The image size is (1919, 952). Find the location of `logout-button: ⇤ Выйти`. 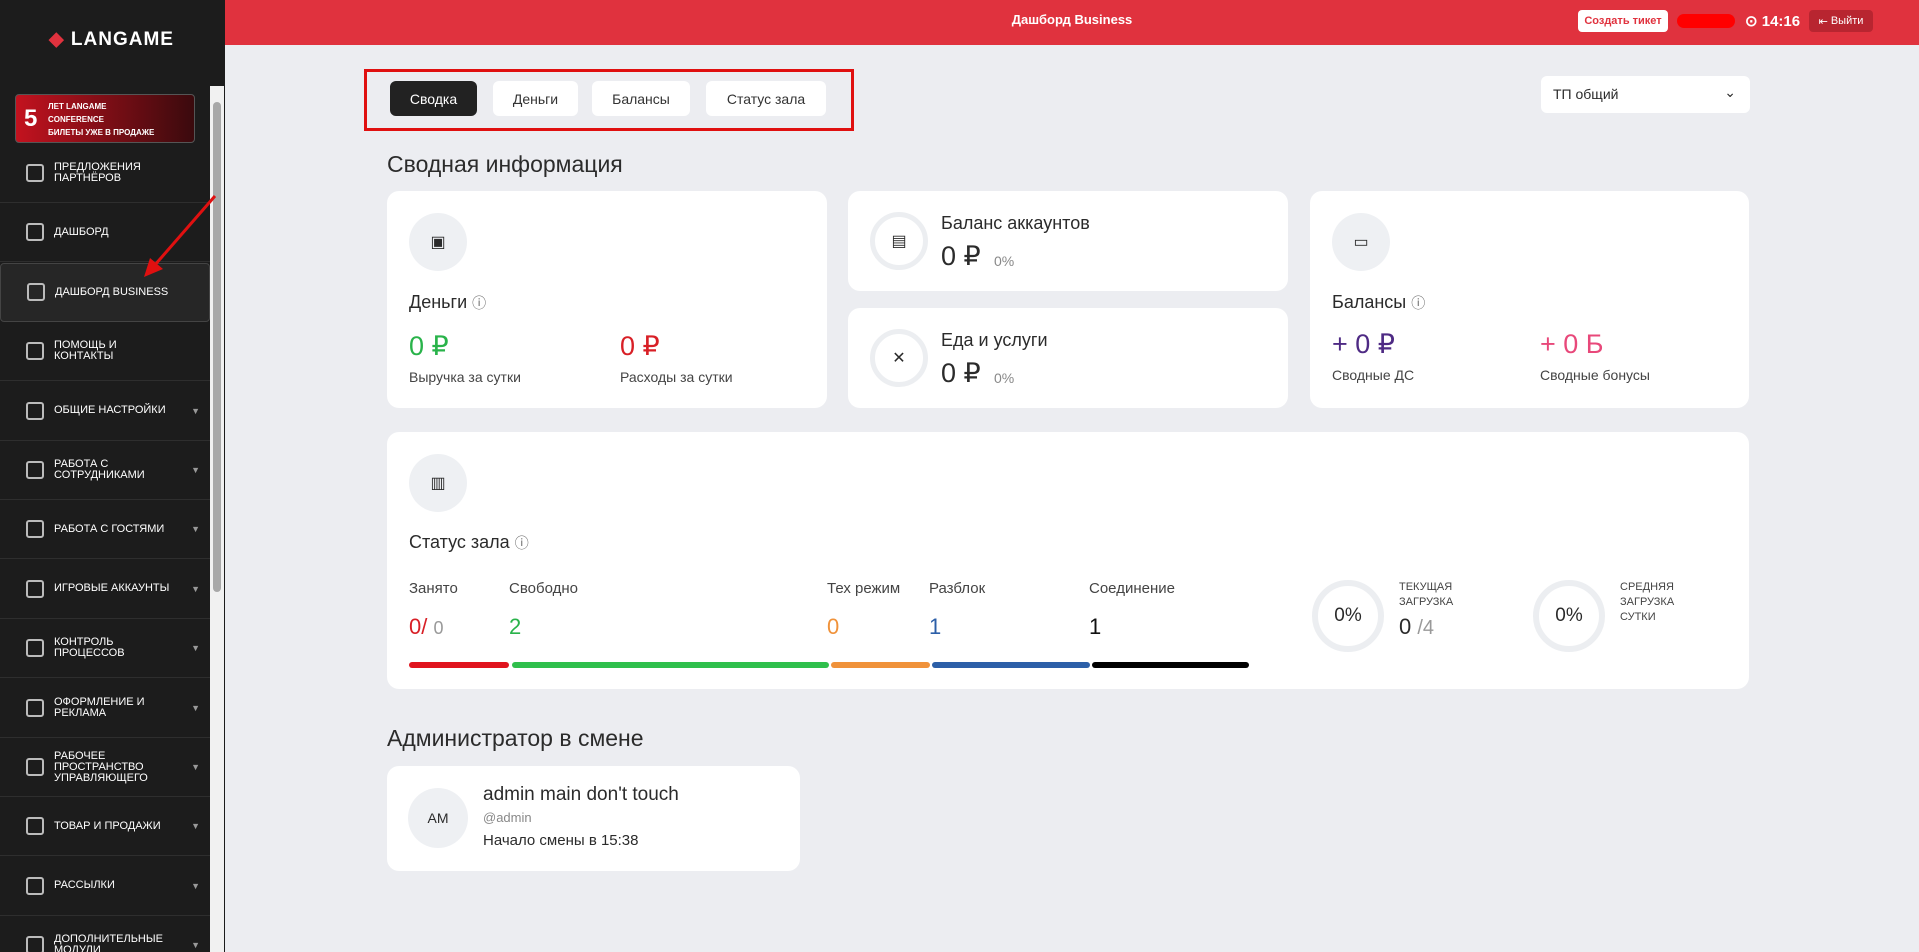

logout-button: ⇤ Выйти is located at coordinates (1841, 21).